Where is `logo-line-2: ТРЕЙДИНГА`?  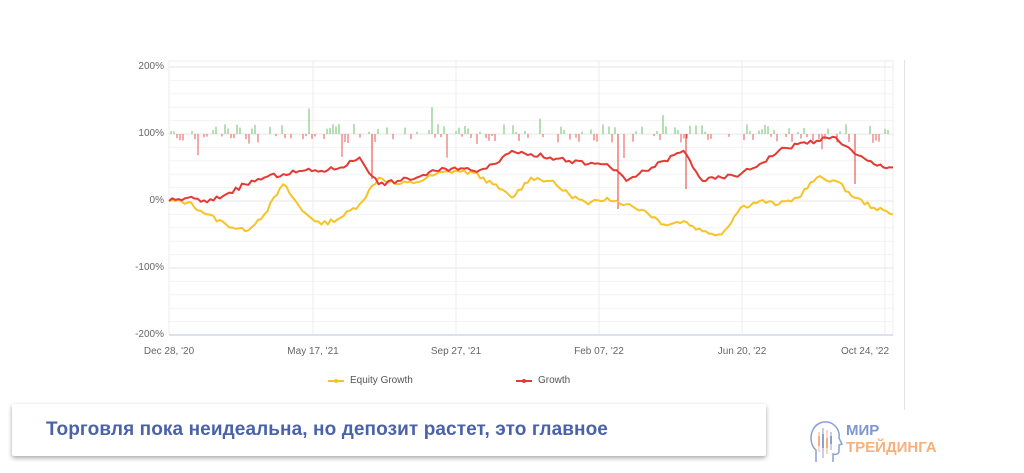
logo-line-2: ТРЕЙДИНГА is located at coordinates (891, 447).